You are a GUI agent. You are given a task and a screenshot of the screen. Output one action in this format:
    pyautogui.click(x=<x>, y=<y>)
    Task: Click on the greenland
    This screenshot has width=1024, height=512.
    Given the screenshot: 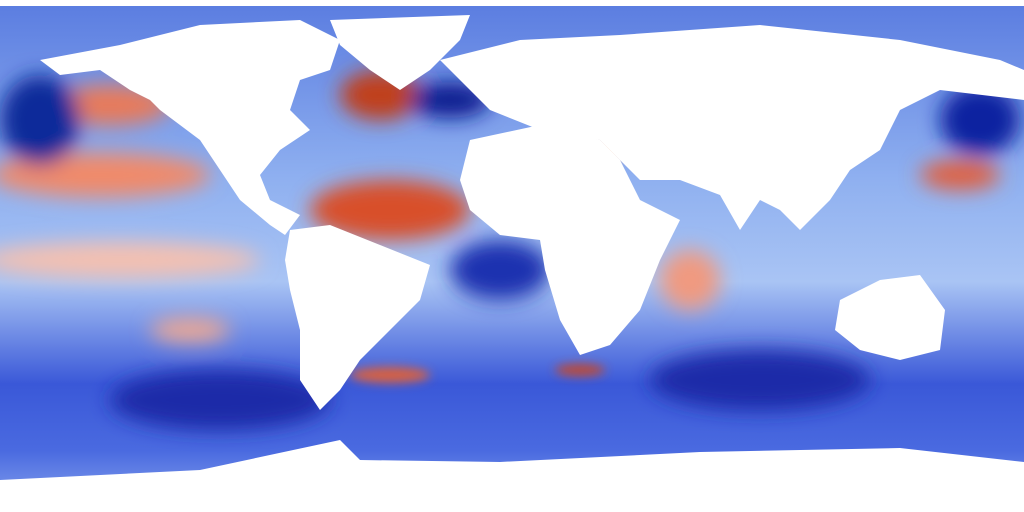 What is the action you would take?
    pyautogui.click(x=400, y=52)
    